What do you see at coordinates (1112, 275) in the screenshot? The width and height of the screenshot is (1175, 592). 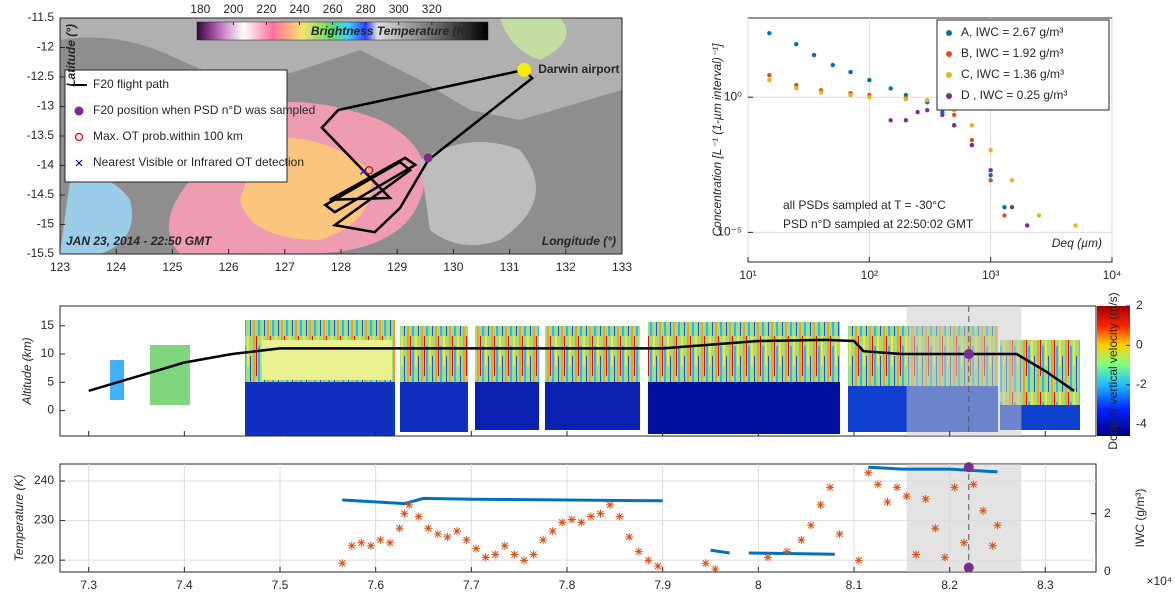 I see `x-tick-label: 10⁴` at bounding box center [1112, 275].